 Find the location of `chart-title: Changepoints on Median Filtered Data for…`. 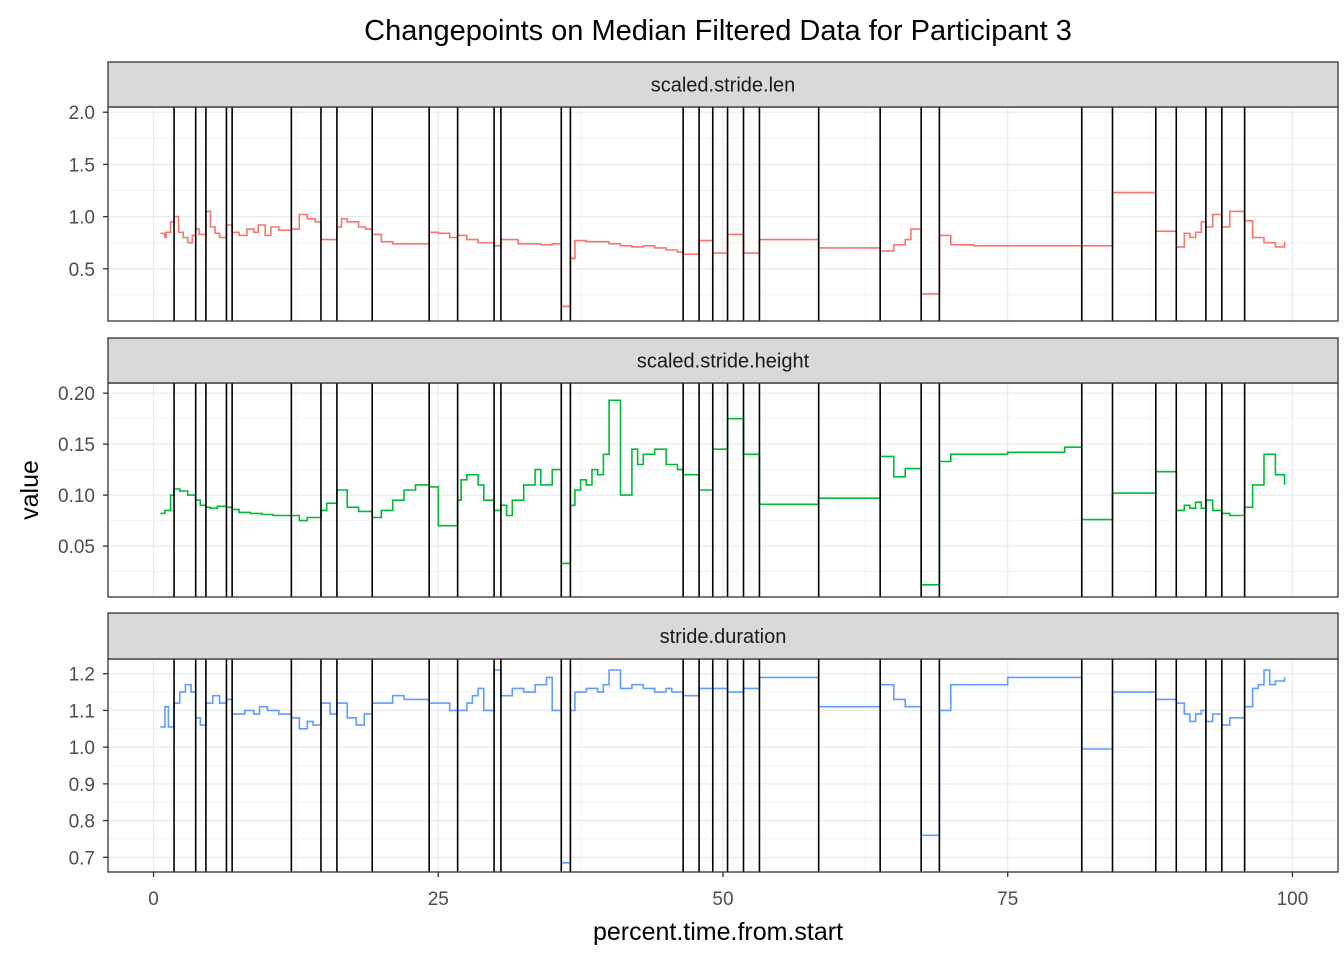

chart-title: Changepoints on Median Filtered Data for… is located at coordinates (718, 31).